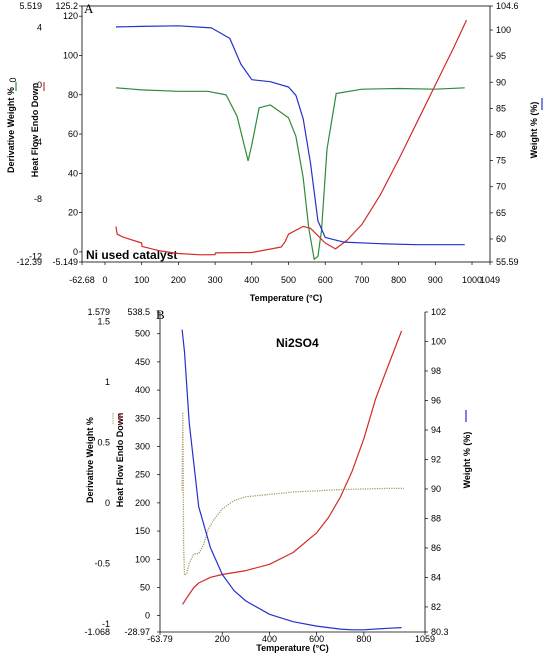  Describe the element at coordinates (436, 459) in the screenshot. I see `weight-tick-label: 92` at that location.